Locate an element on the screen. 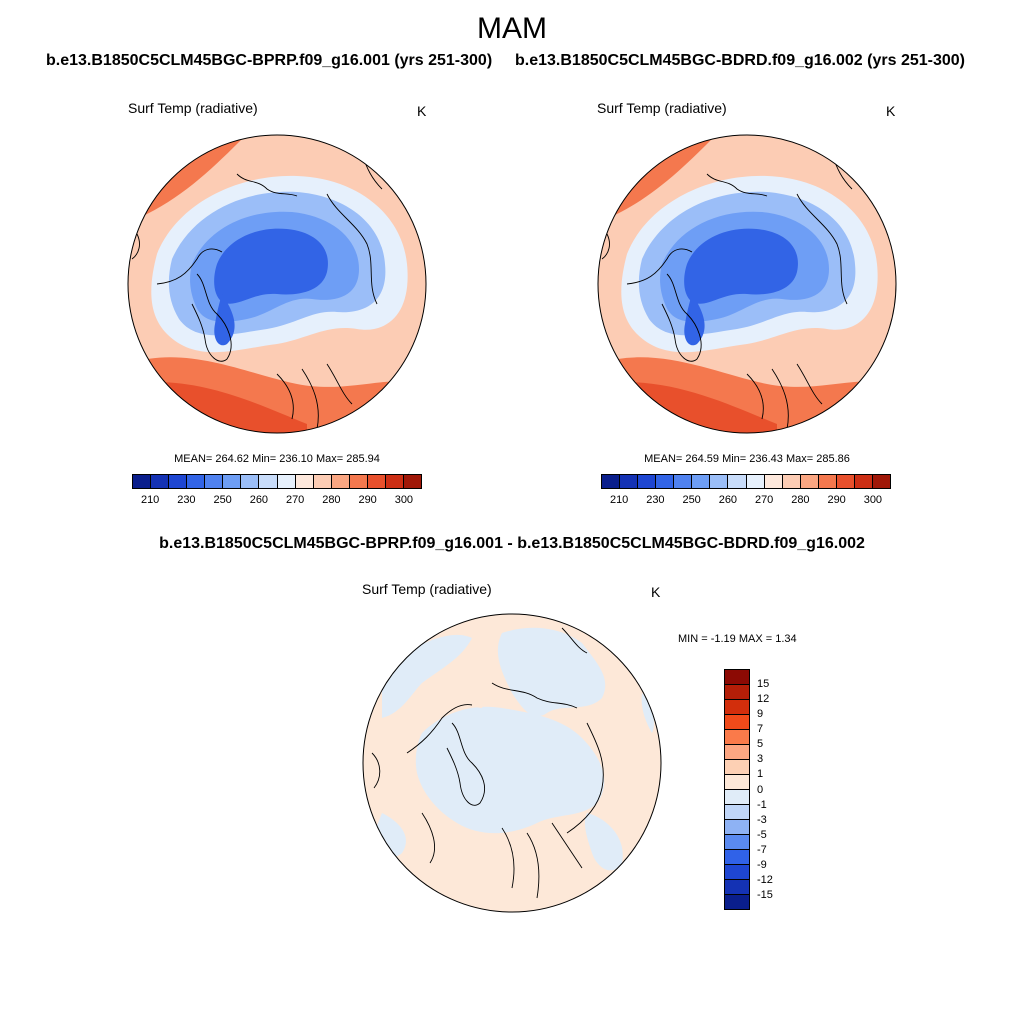 The width and height of the screenshot is (1024, 1024). map-outline-right is located at coordinates (747, 284).